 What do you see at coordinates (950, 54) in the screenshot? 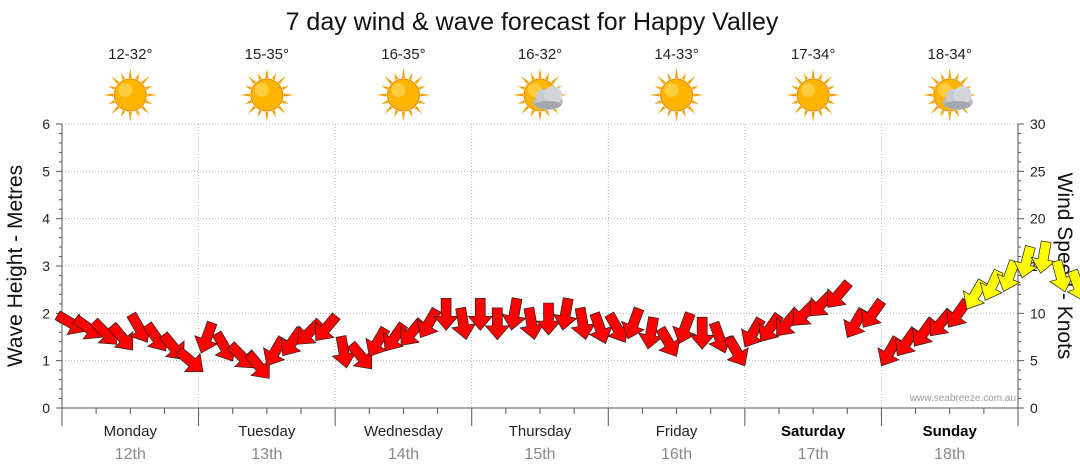
I see `temperature-range: 18-34°` at bounding box center [950, 54].